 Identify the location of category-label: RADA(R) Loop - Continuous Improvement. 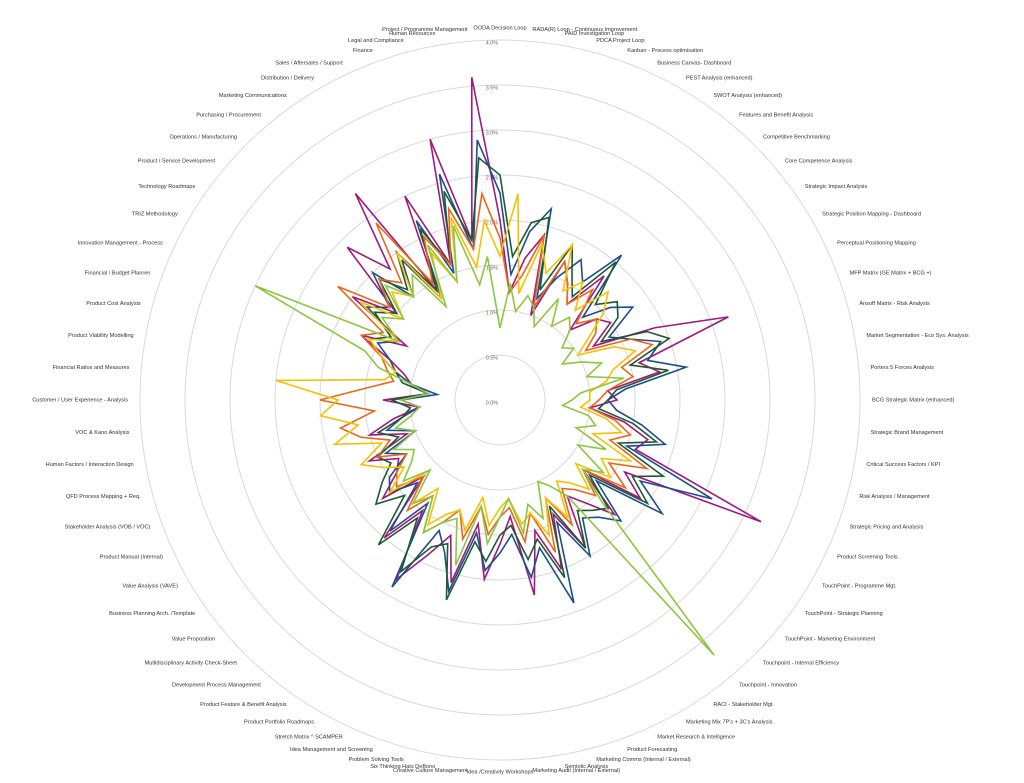
(584, 30).